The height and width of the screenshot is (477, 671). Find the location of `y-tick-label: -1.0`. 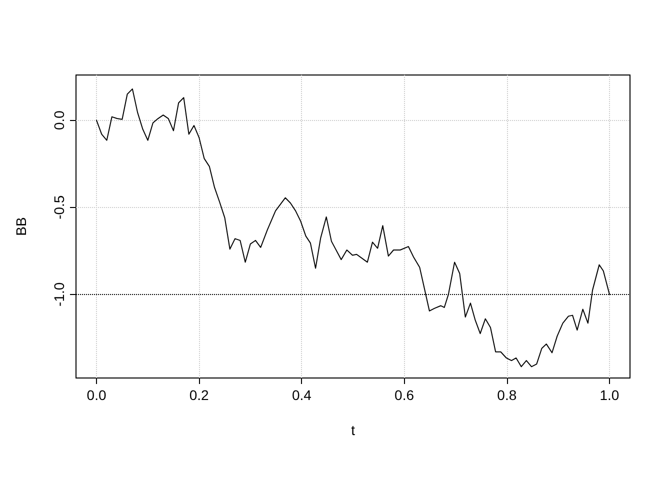

y-tick-label: -1.0 is located at coordinates (59, 294).